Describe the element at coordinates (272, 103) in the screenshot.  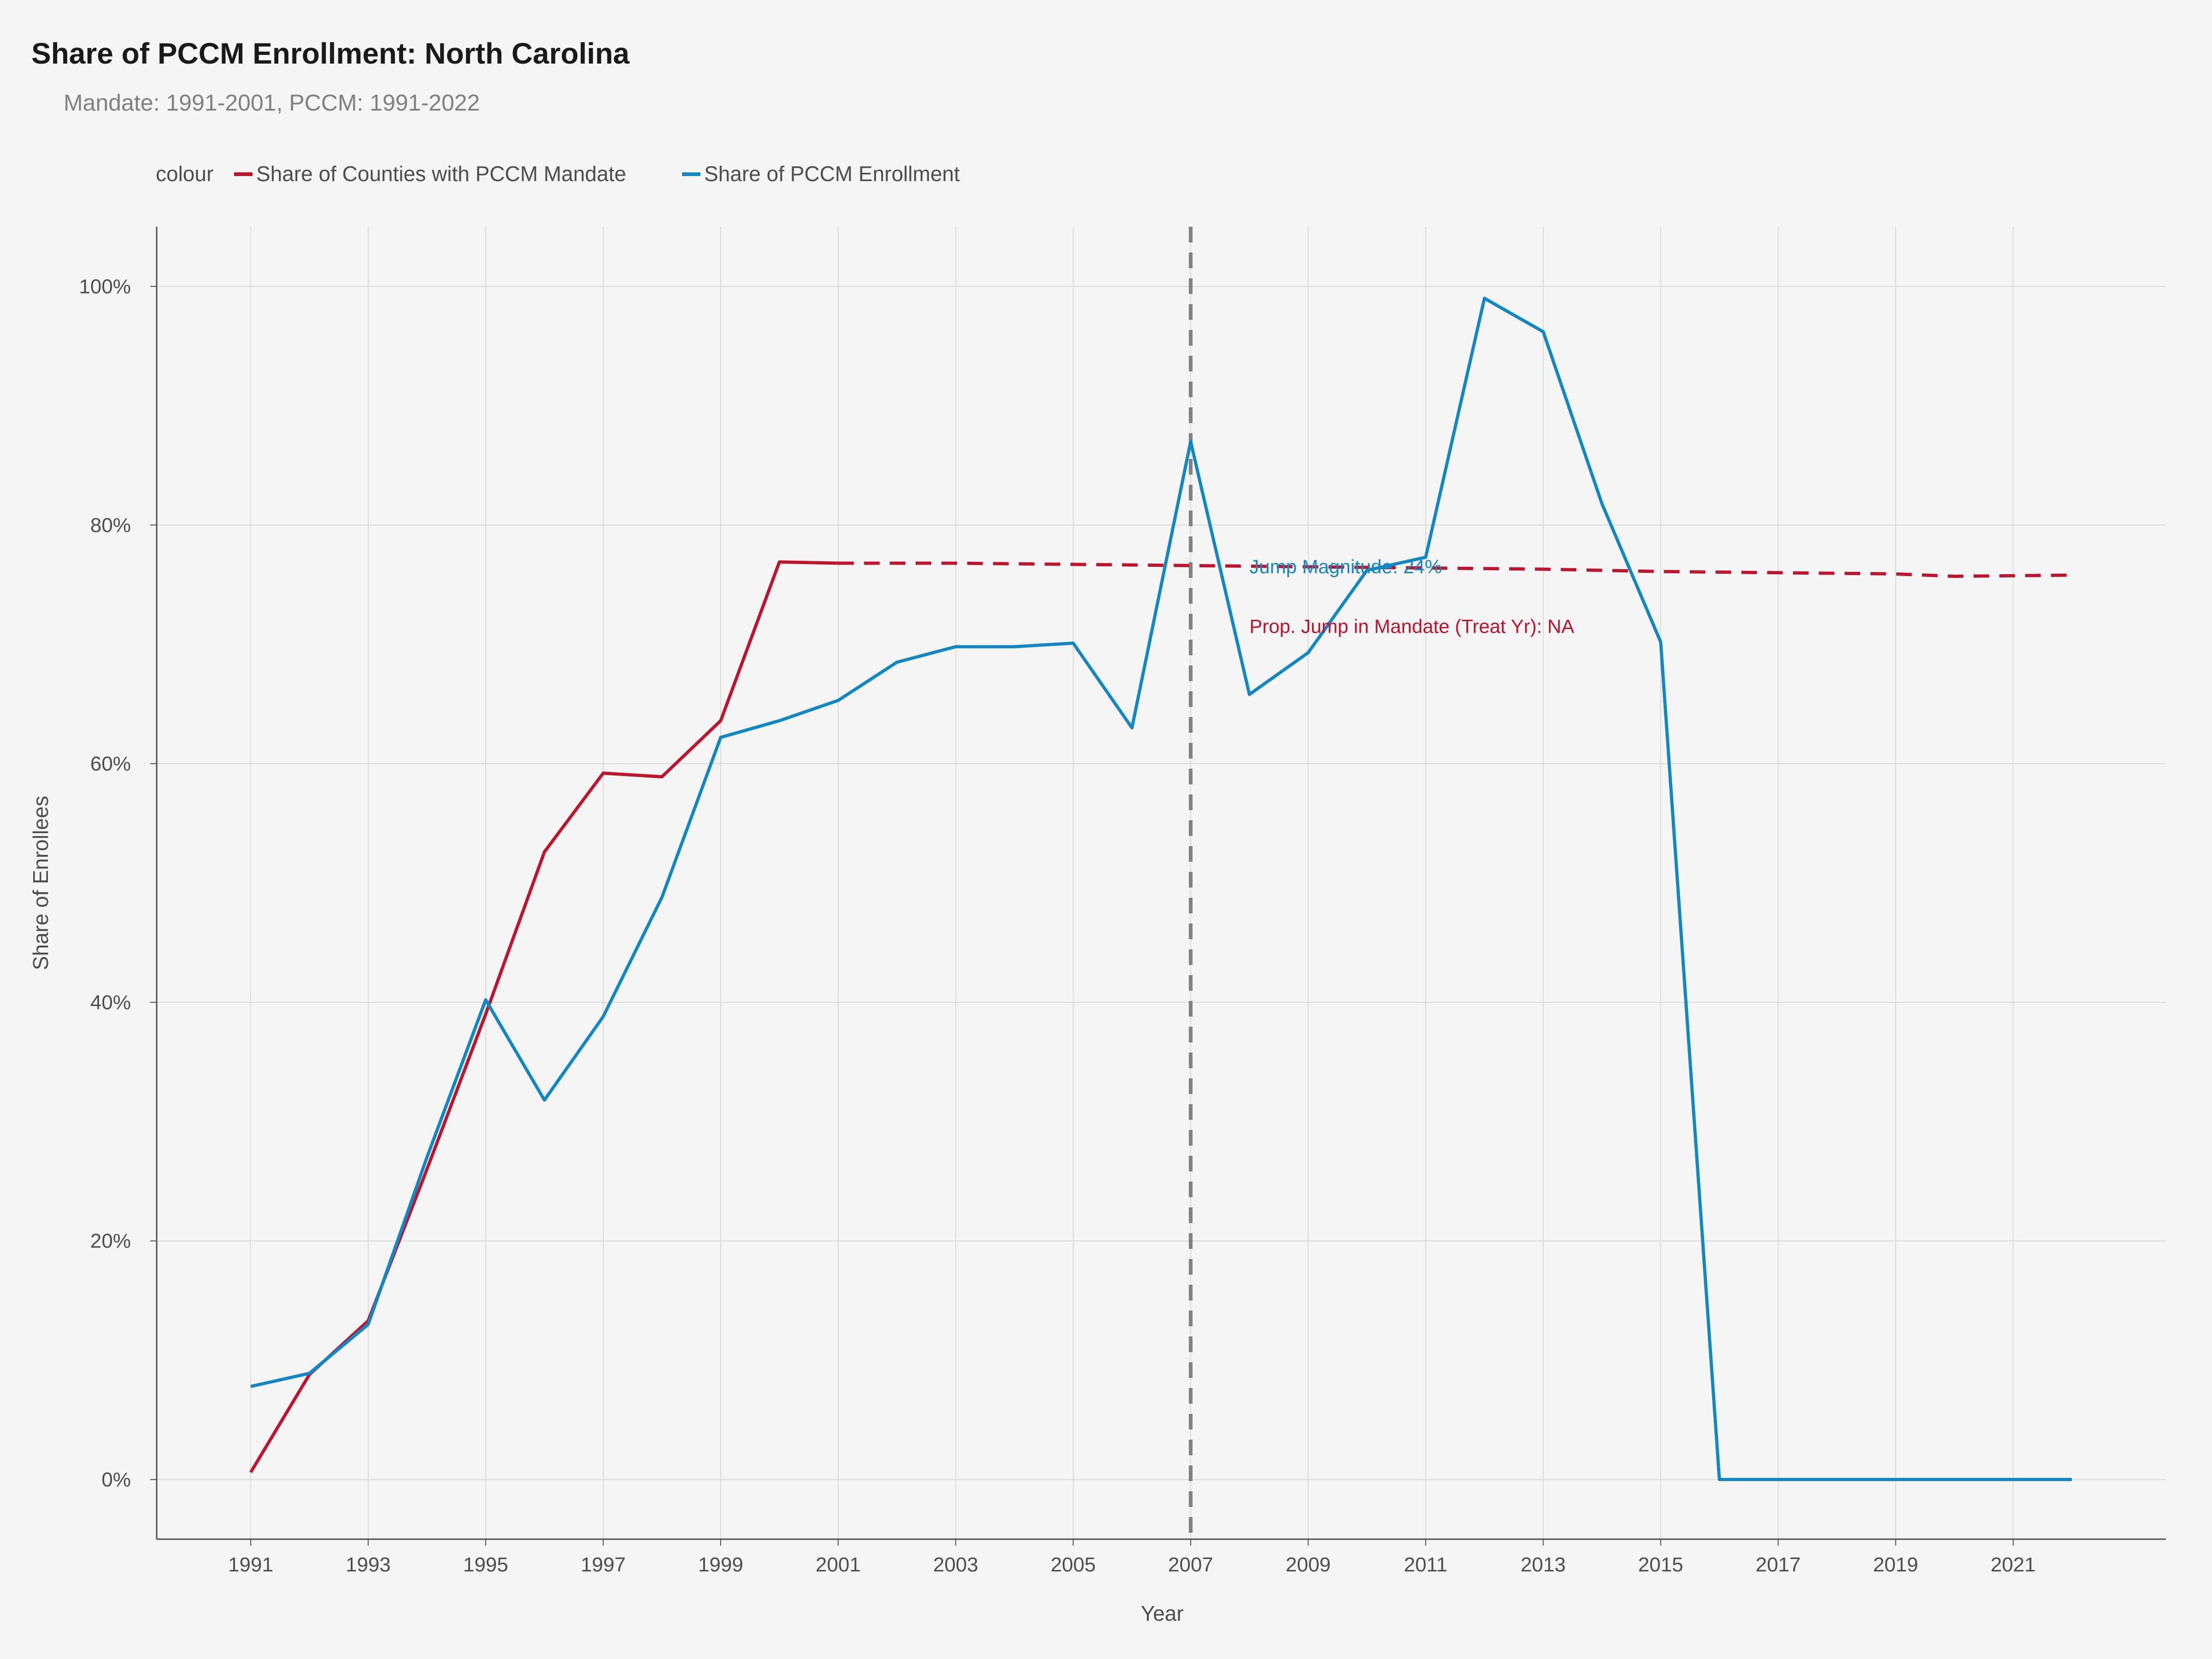
I see `chart-subtitle: Mandate: 1991-2001, PCCM: 1991-2022` at that location.